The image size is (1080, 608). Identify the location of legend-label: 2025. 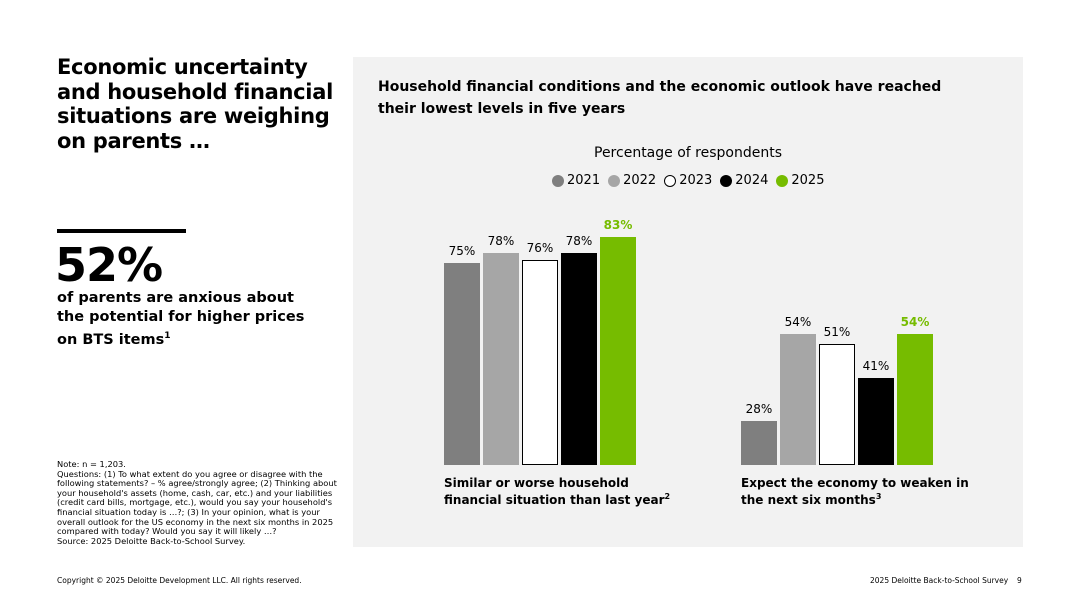
(808, 180).